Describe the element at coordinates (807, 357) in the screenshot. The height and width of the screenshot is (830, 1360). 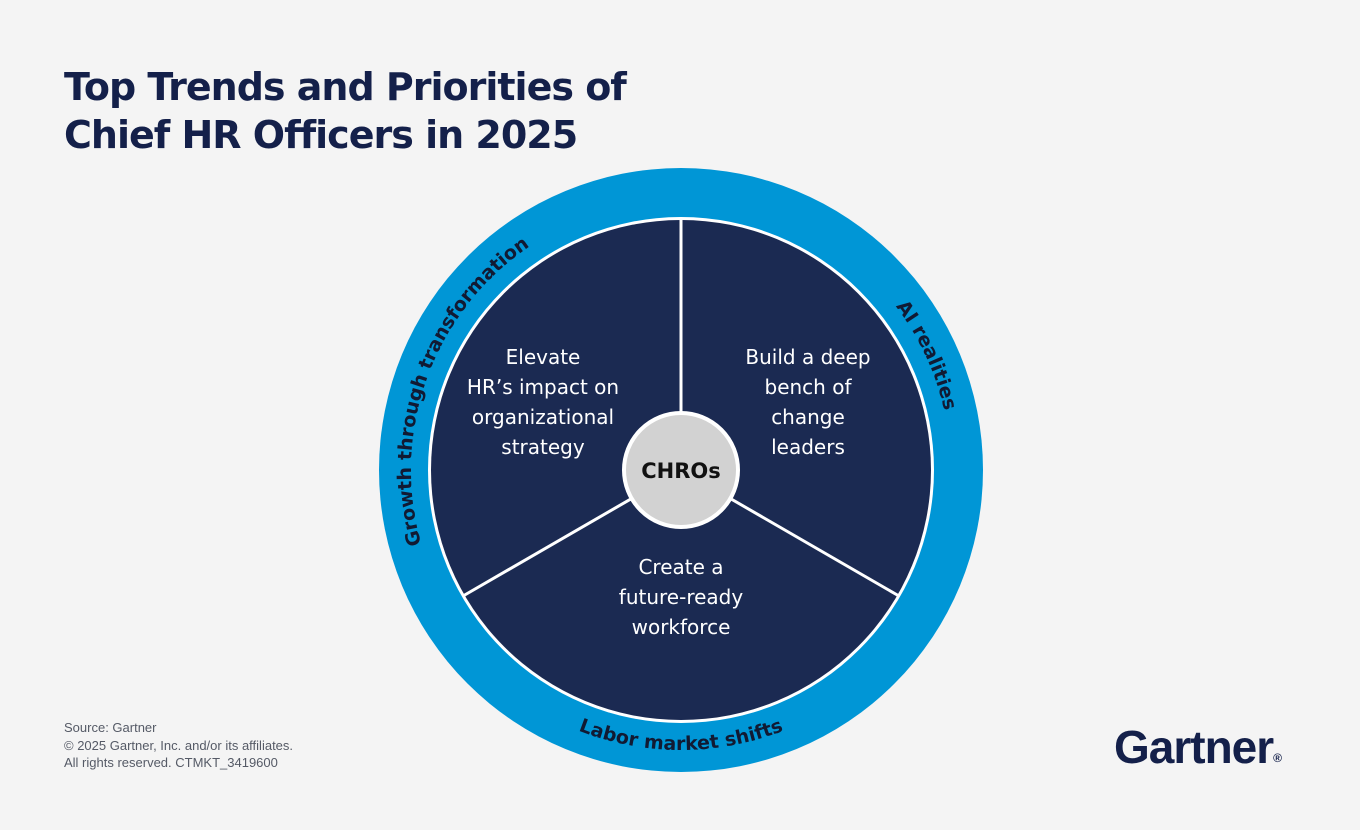
I see `segment-text: Build a deep` at that location.